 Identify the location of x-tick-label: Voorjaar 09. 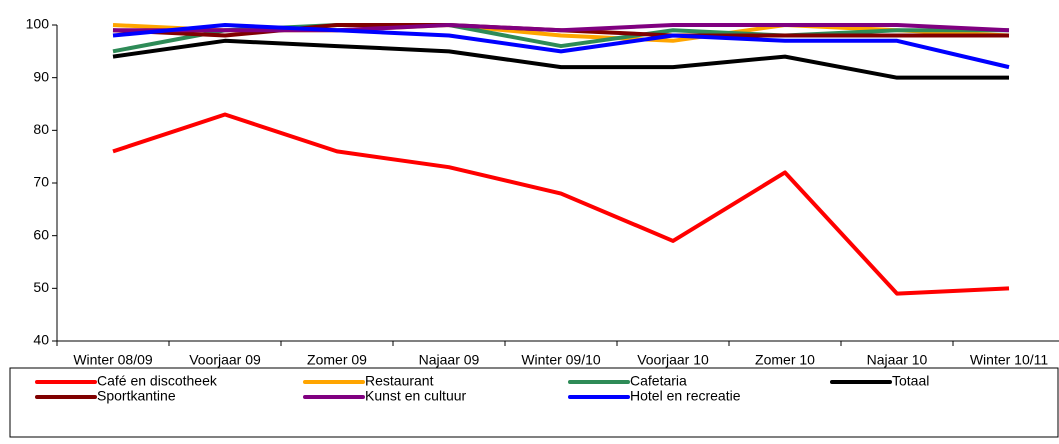
(225, 360).